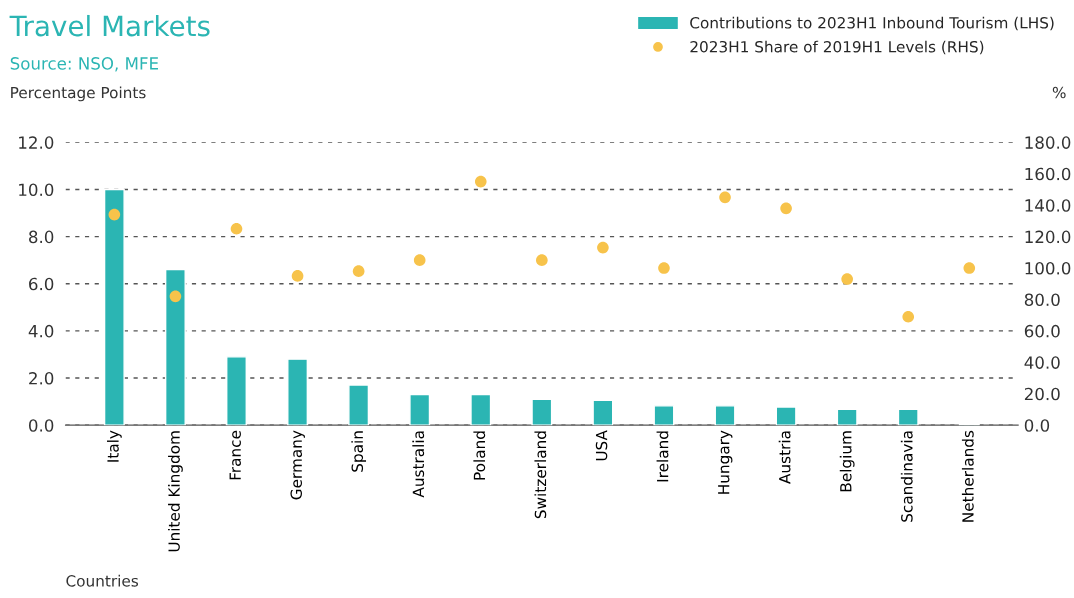 This screenshot has width=1074, height=598. What do you see at coordinates (114, 446) in the screenshot?
I see `x-tick-label: Italy` at bounding box center [114, 446].